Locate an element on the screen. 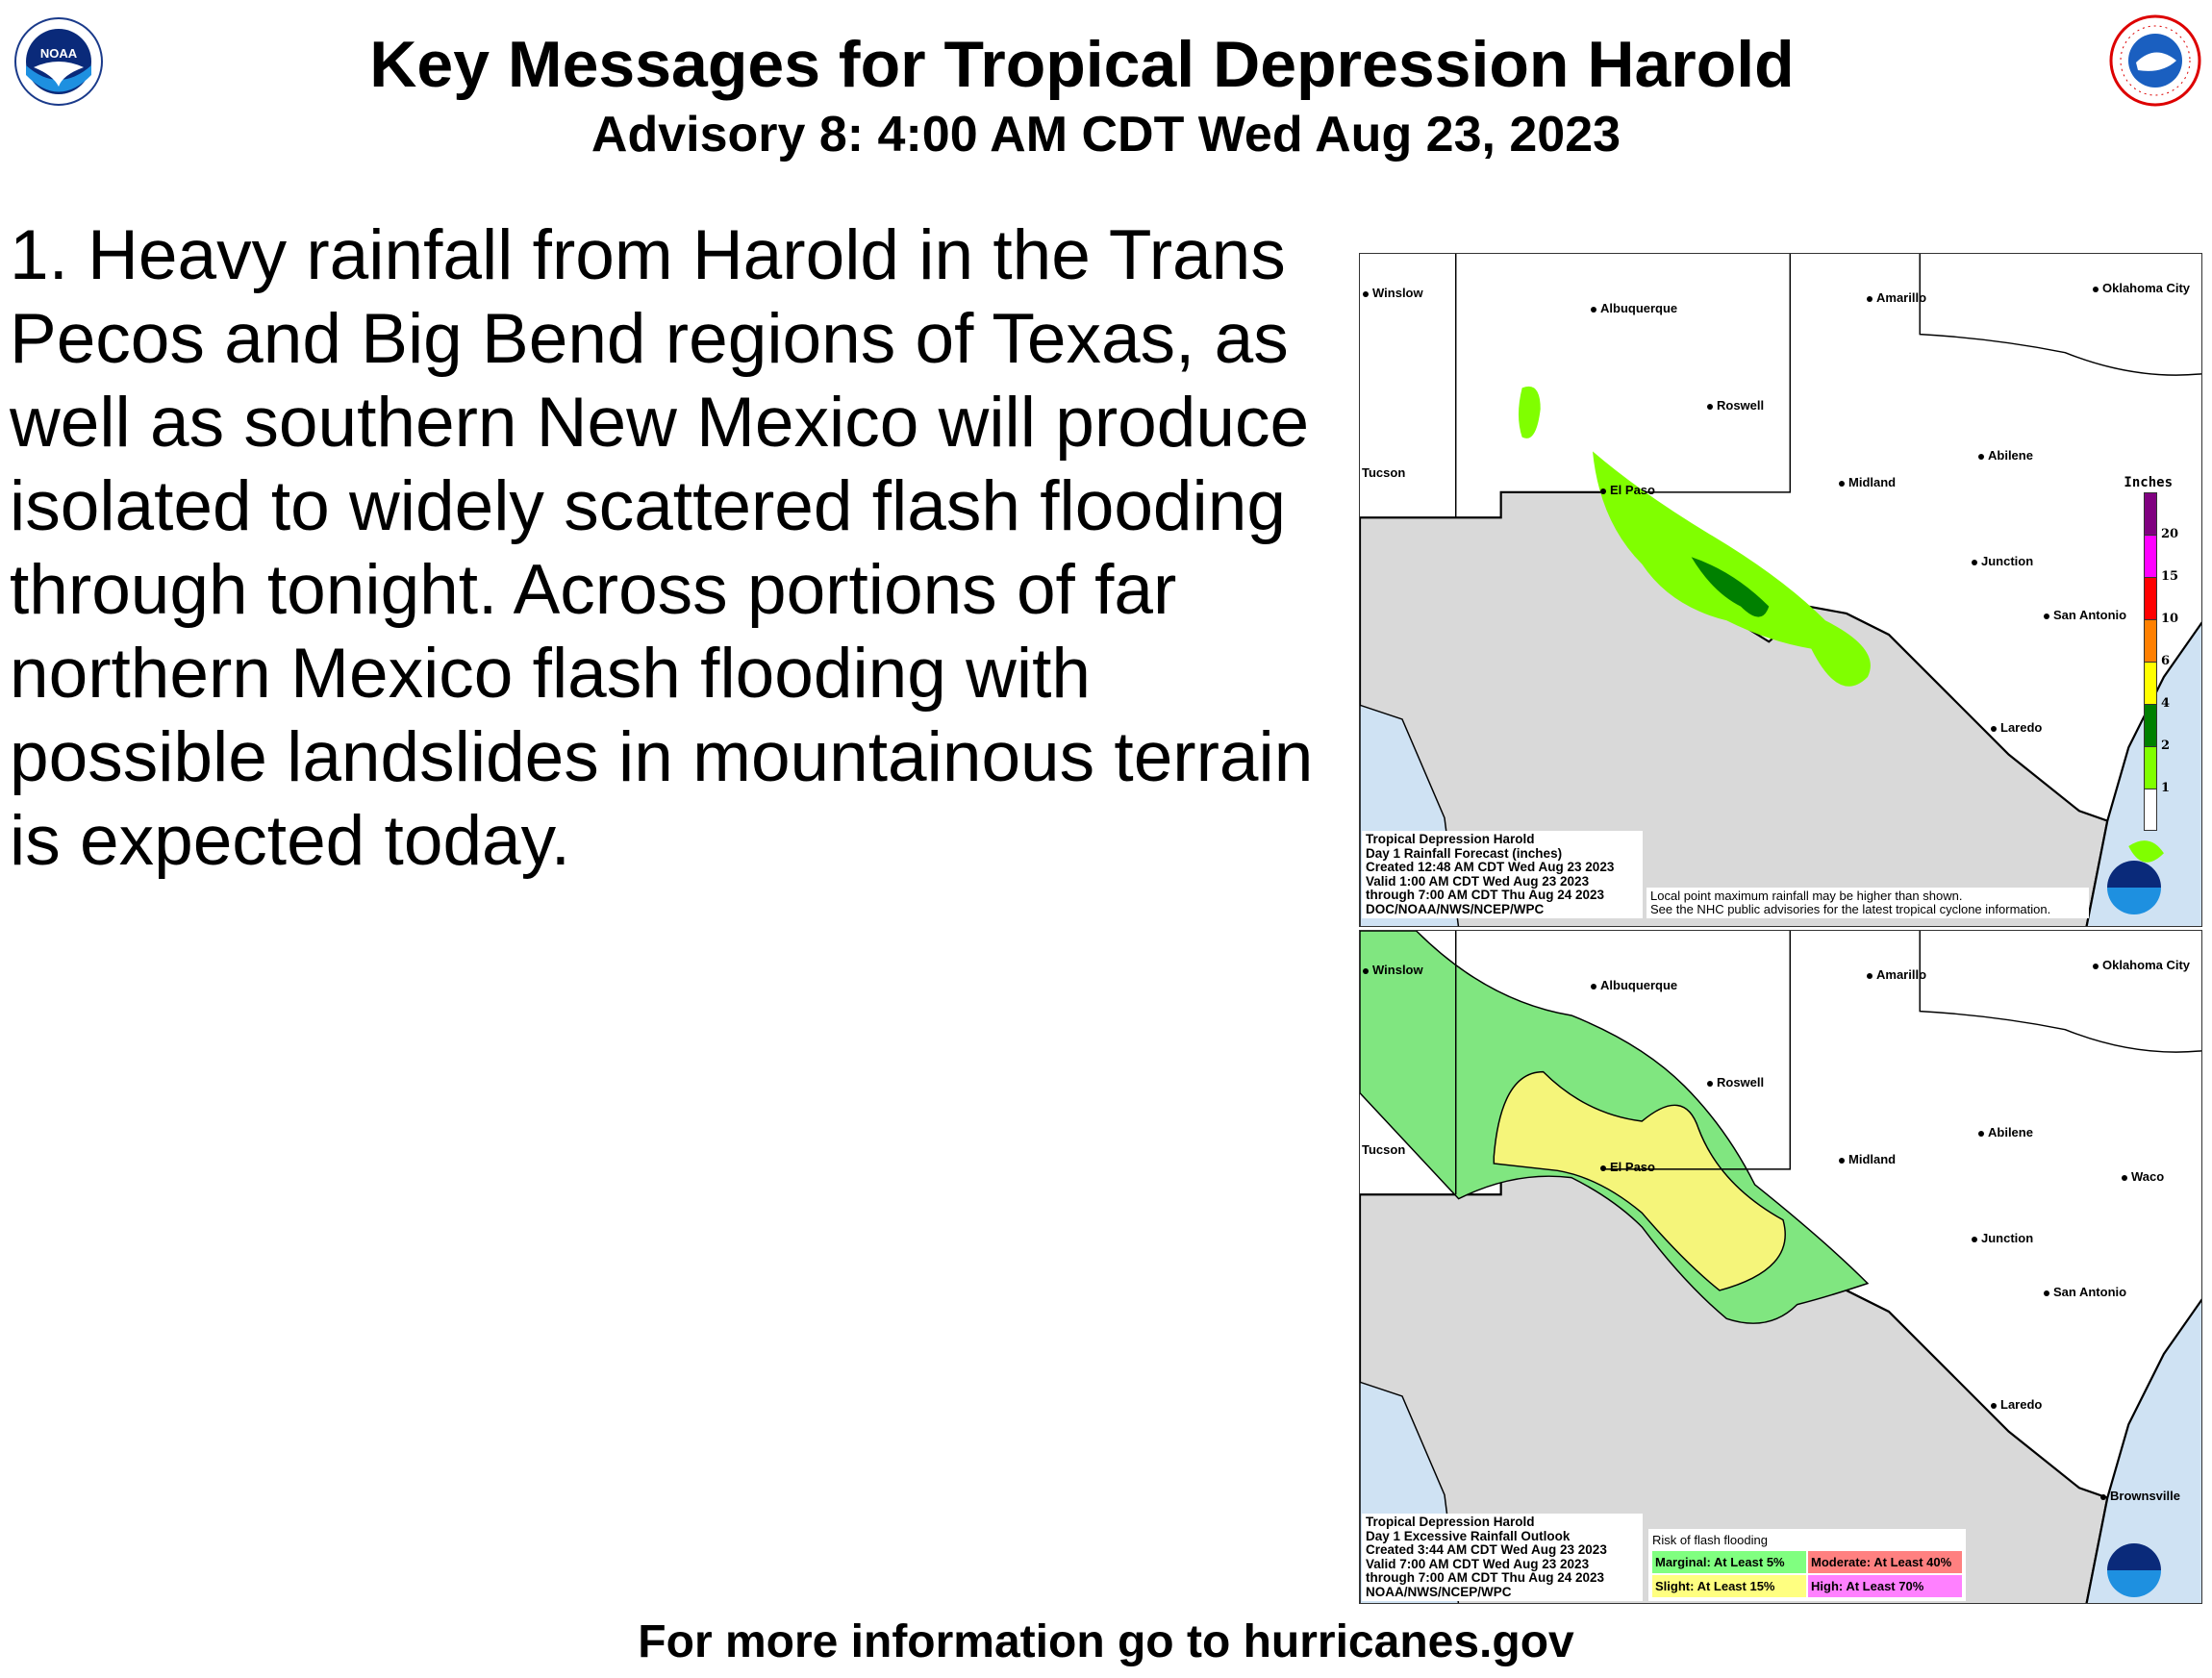  legend-label: 1 is located at coordinates (2166, 788).